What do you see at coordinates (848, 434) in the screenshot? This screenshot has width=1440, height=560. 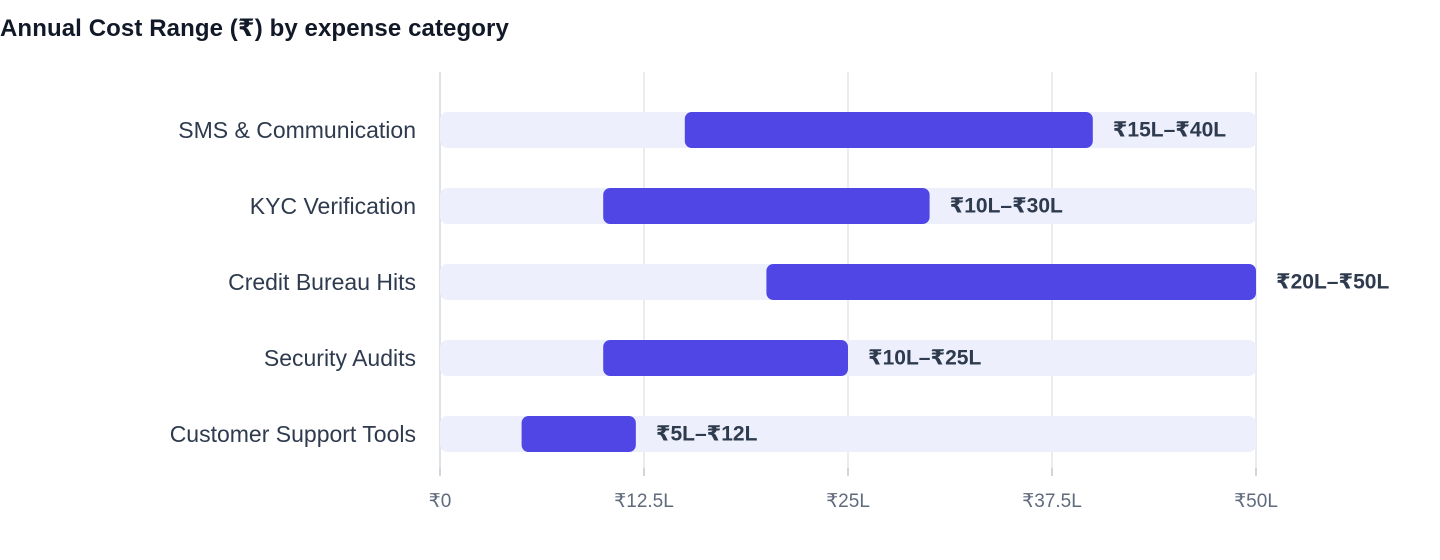 I see `background-track` at bounding box center [848, 434].